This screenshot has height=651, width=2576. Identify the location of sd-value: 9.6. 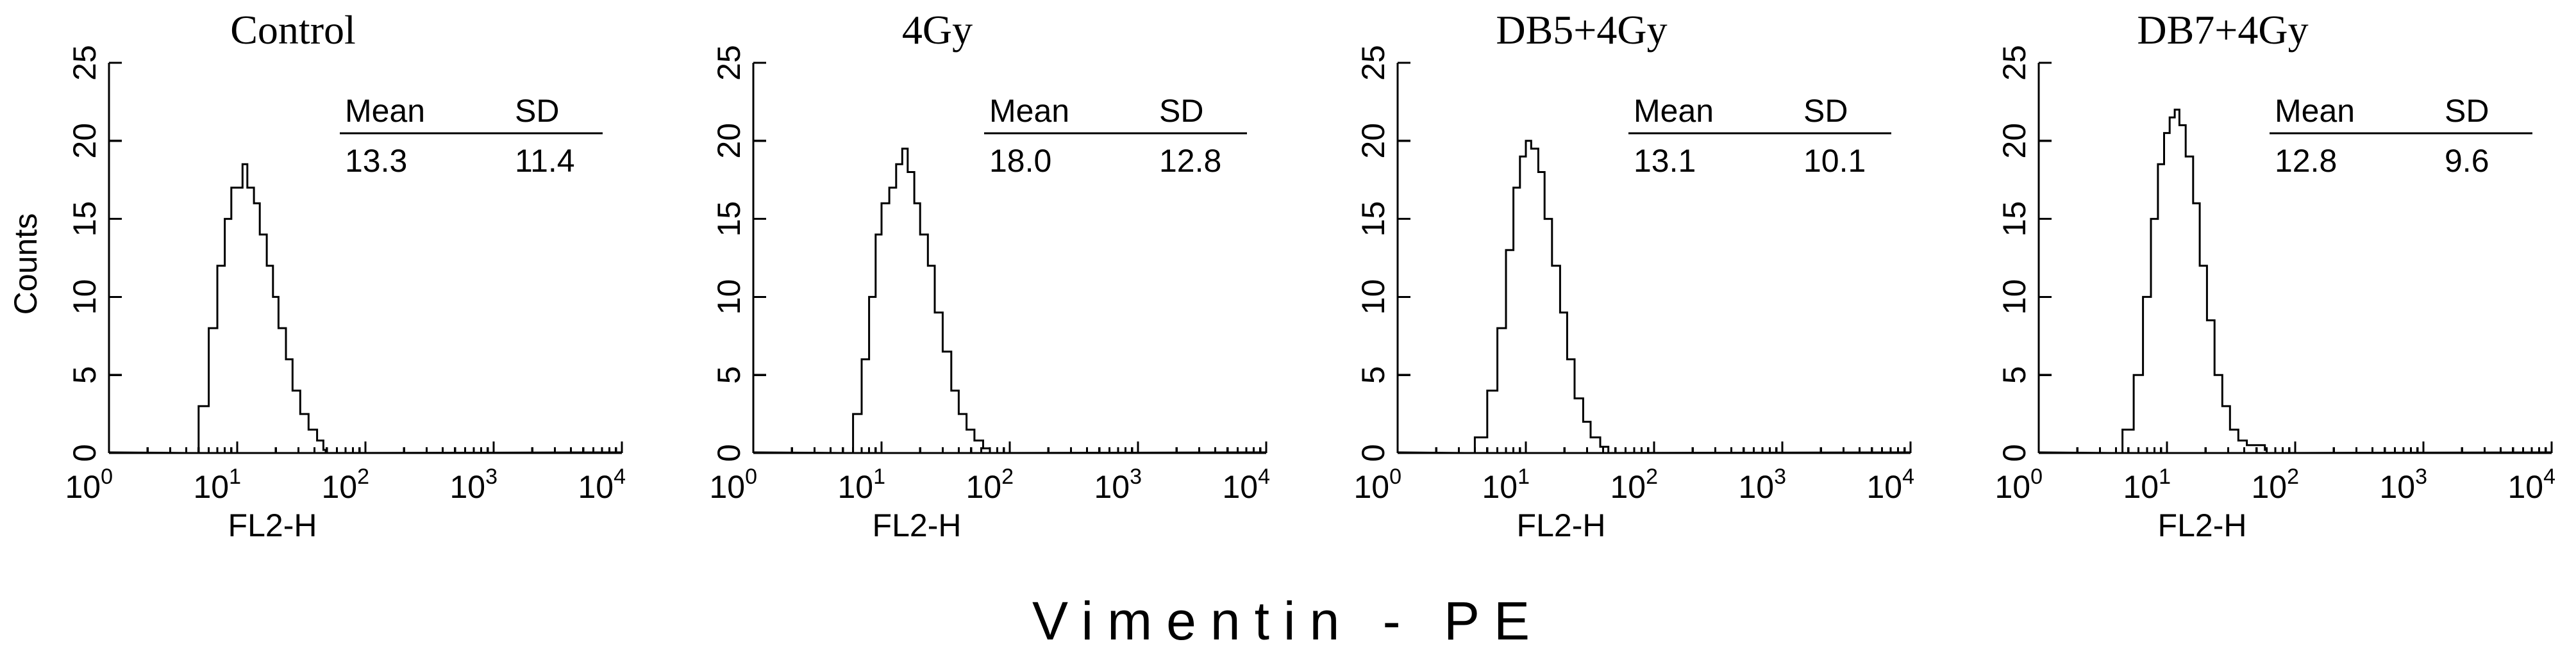
(2467, 161).